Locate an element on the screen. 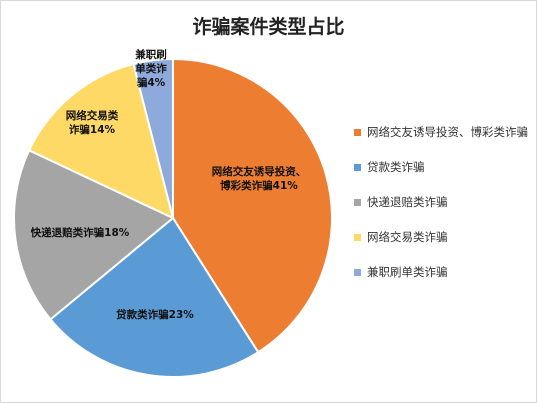 The height and width of the screenshot is (403, 537). data-label-5: 兼职刷单类诈骗4% is located at coordinates (151, 68).